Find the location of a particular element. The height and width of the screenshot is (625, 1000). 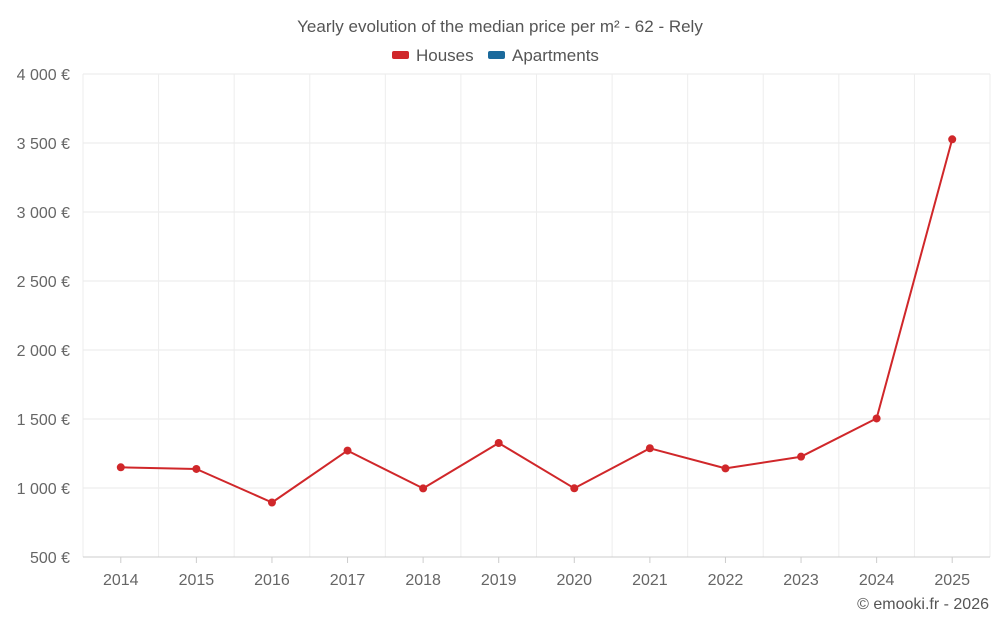

legend-item-apartments: Apartments is located at coordinates (555, 55).